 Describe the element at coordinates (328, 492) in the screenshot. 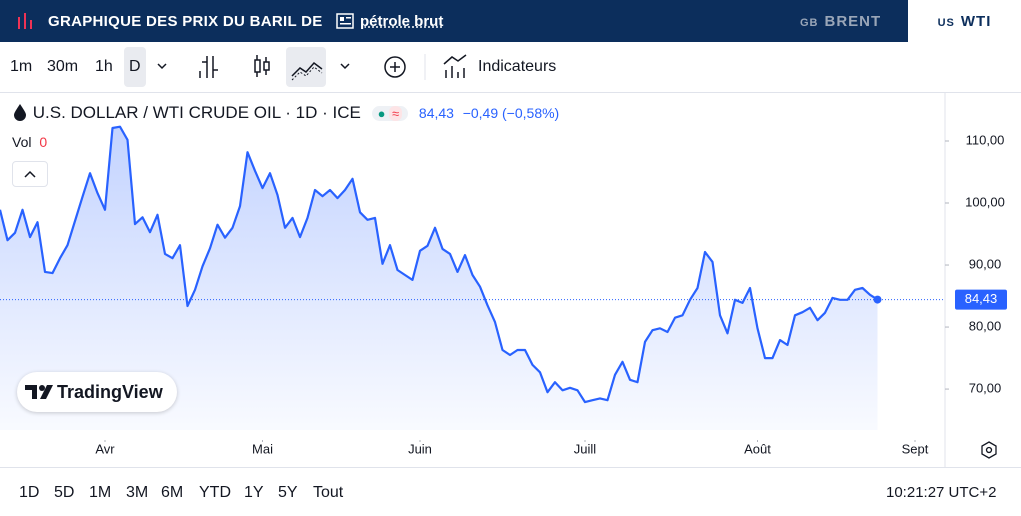

I see `range-button: Tout` at that location.